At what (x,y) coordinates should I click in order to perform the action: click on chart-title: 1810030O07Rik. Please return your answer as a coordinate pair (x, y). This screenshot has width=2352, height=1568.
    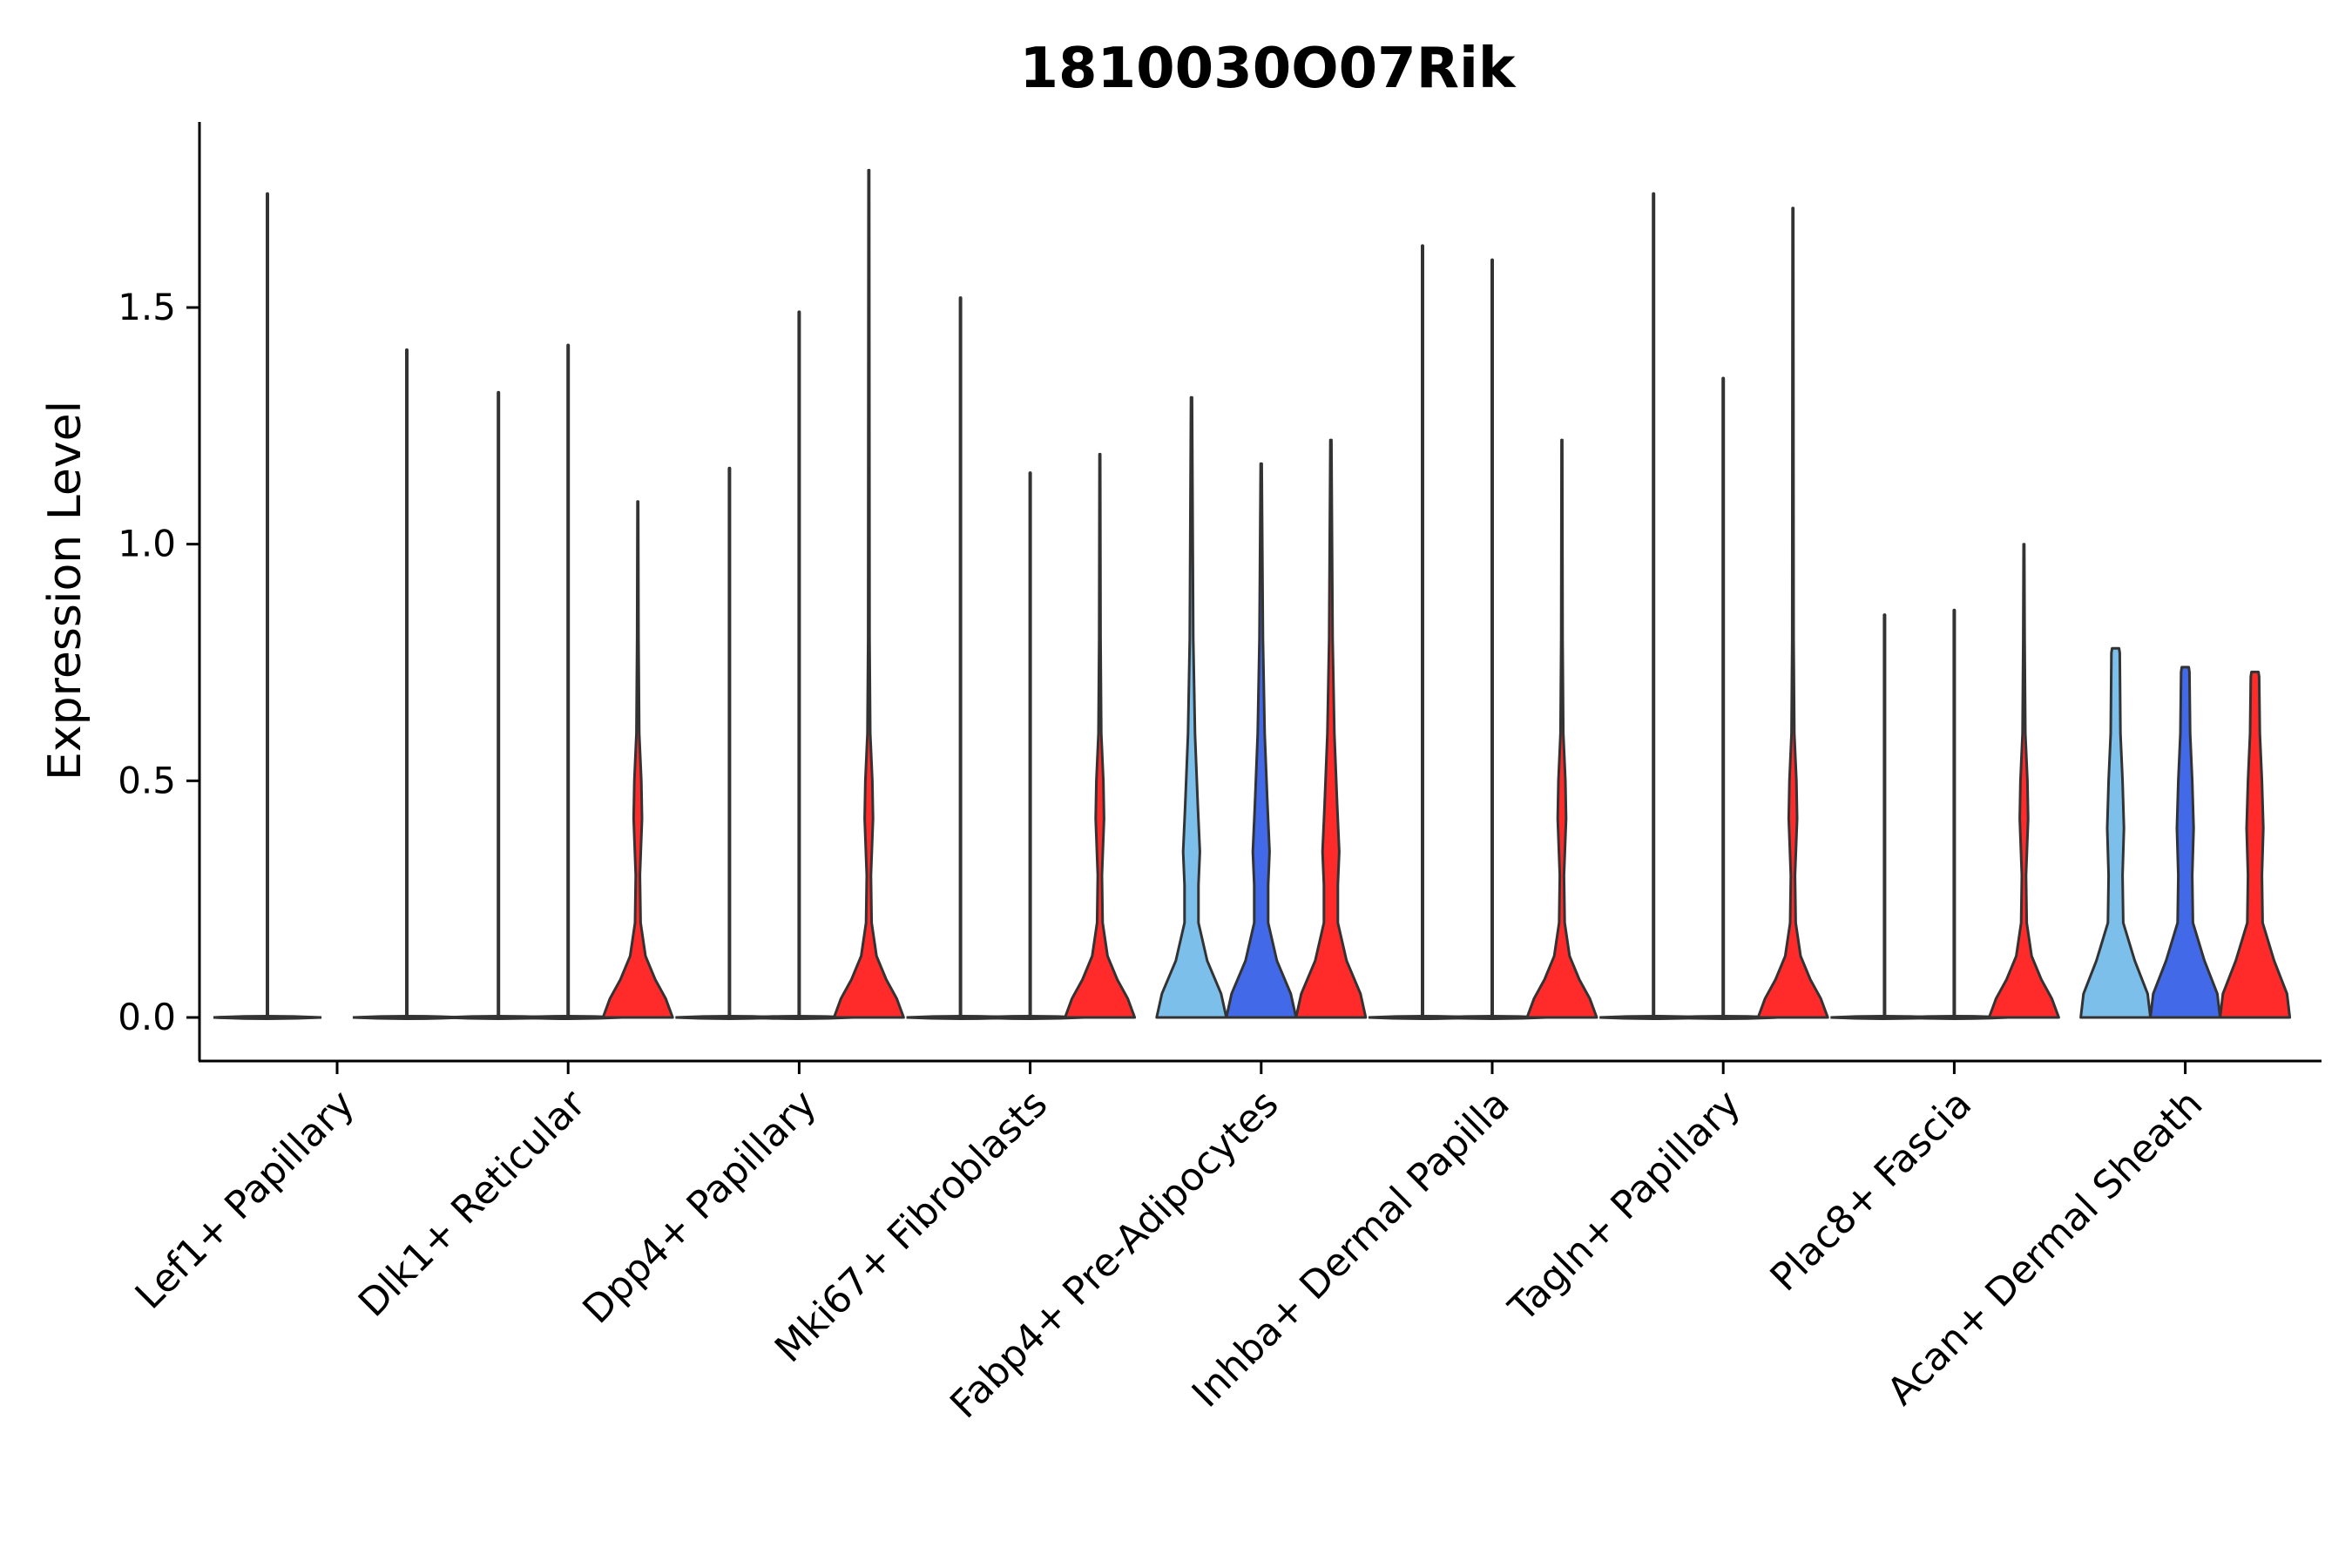
    Looking at the image, I should click on (1268, 69).